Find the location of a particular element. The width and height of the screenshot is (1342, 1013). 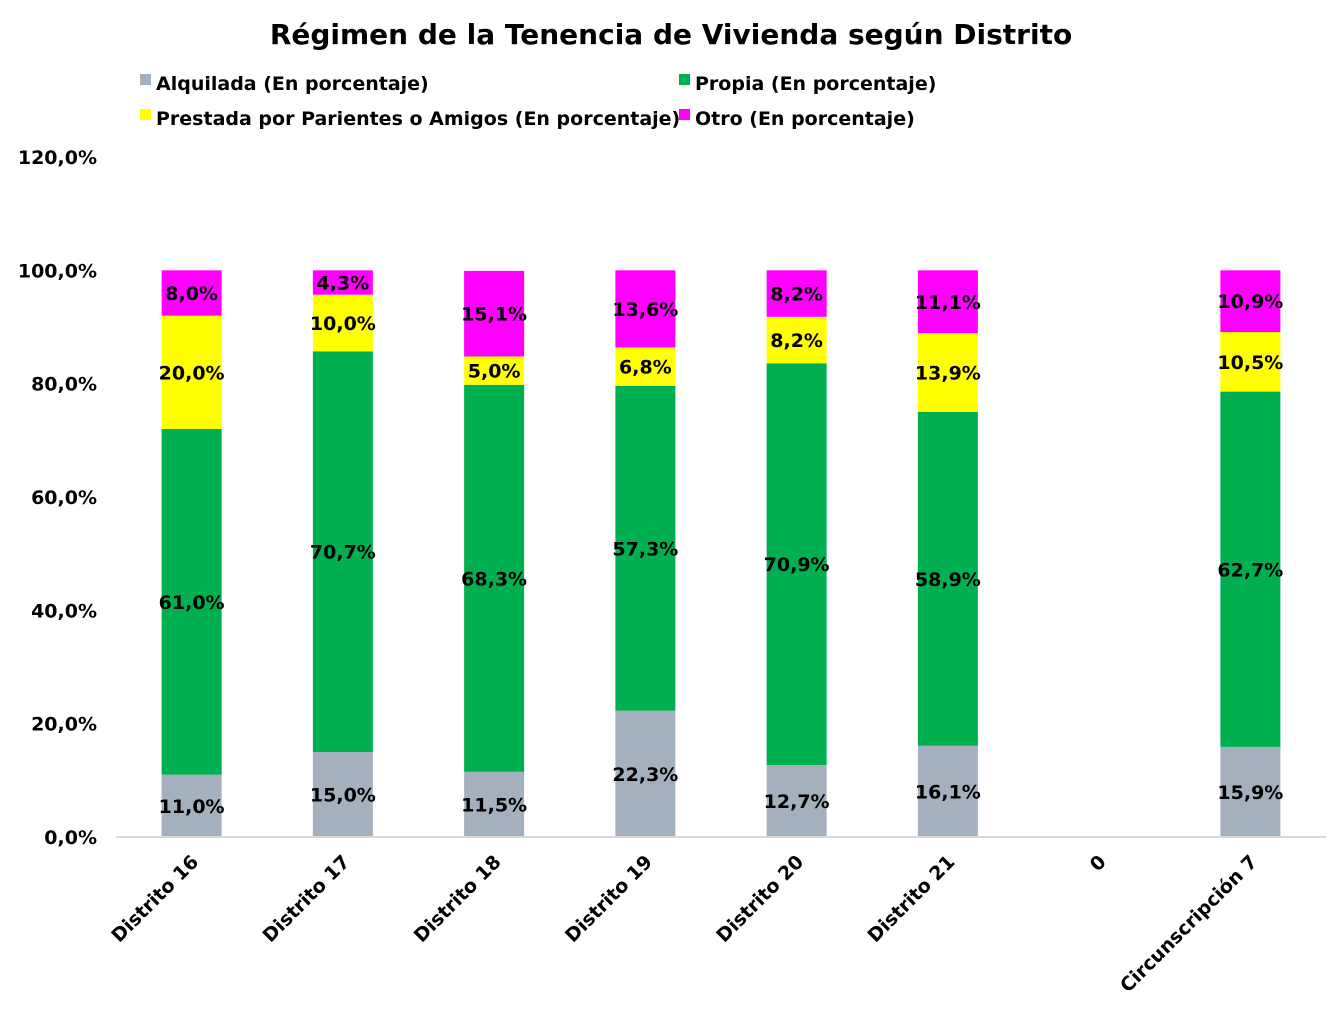

data-label: 6,8% is located at coordinates (645, 368).